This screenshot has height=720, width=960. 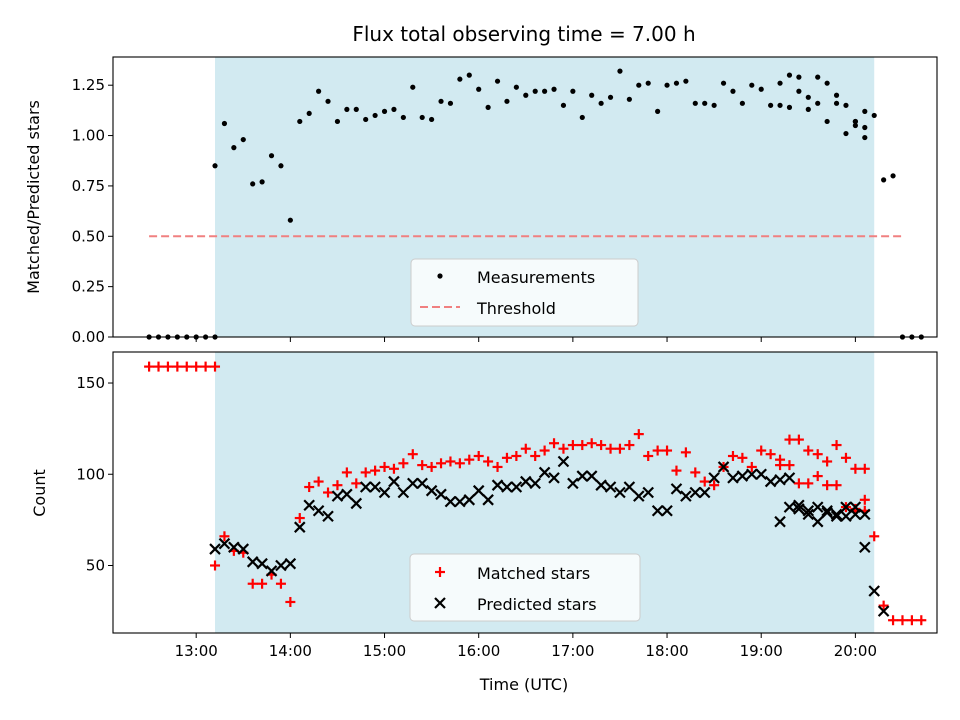 What do you see at coordinates (88, 136) in the screenshot?
I see `top-y-tick-label: 1.00` at bounding box center [88, 136].